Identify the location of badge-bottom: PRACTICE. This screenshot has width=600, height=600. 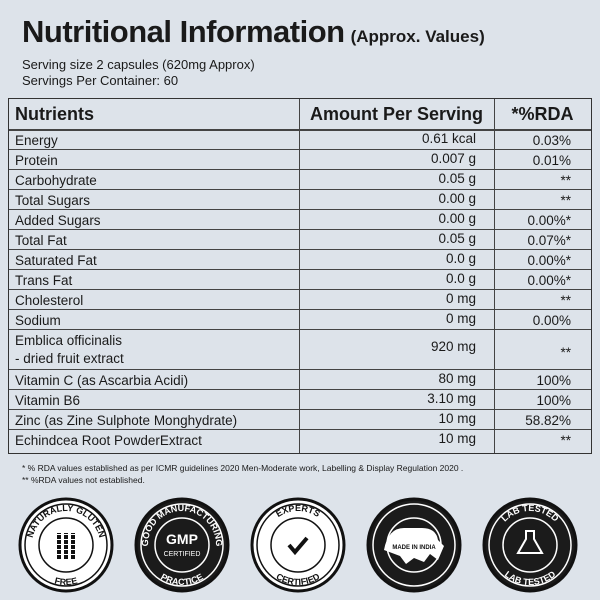
(182, 579).